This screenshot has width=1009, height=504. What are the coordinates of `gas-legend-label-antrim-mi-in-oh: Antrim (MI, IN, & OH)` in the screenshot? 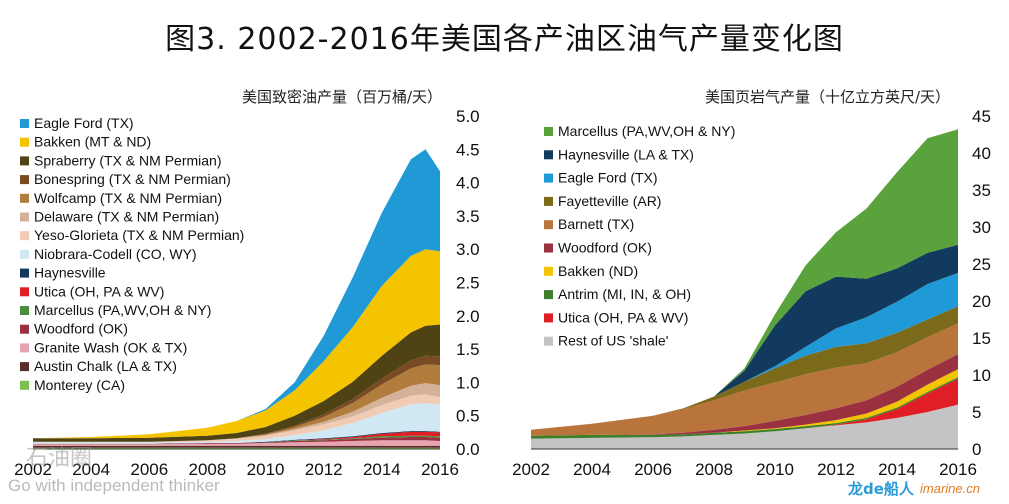 It's located at (624, 294).